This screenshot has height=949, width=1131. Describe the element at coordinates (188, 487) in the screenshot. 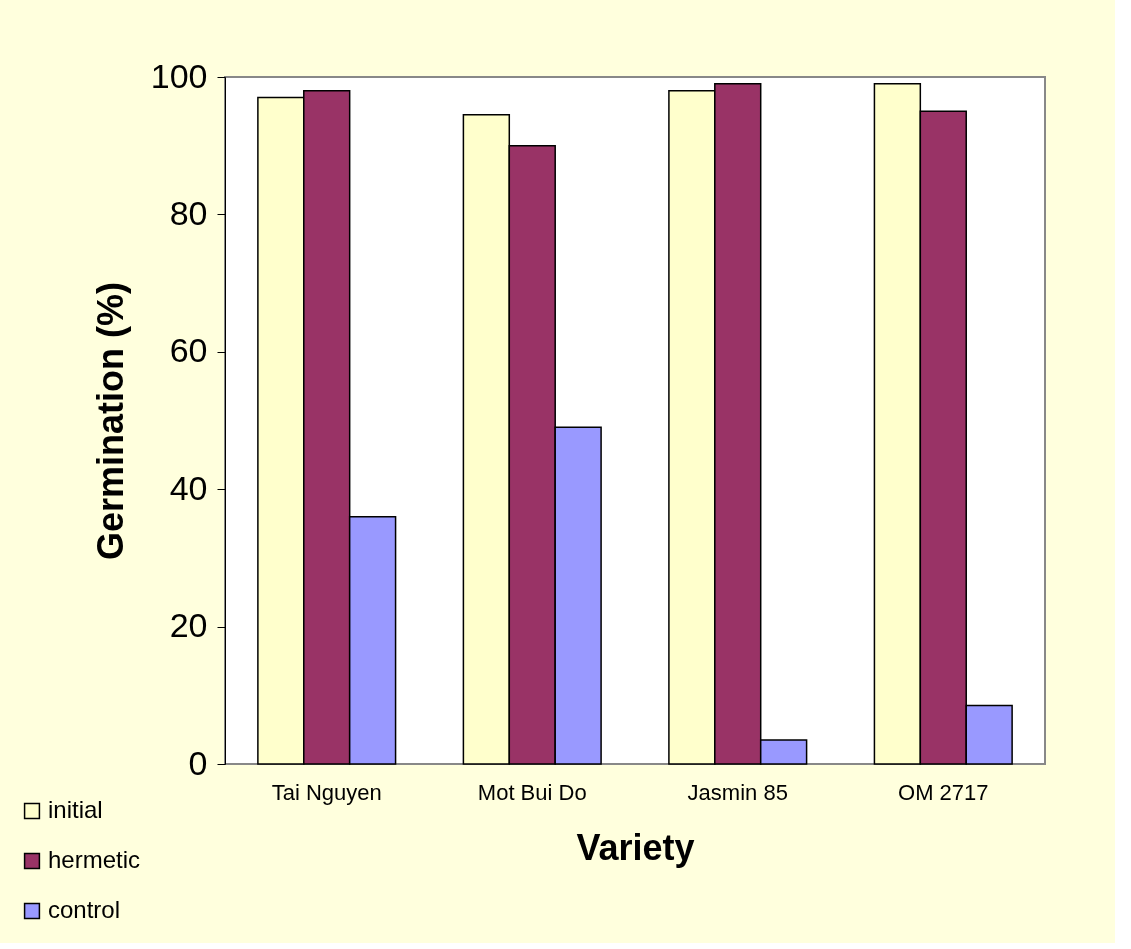

I see `y-tick-label: 40` at that location.